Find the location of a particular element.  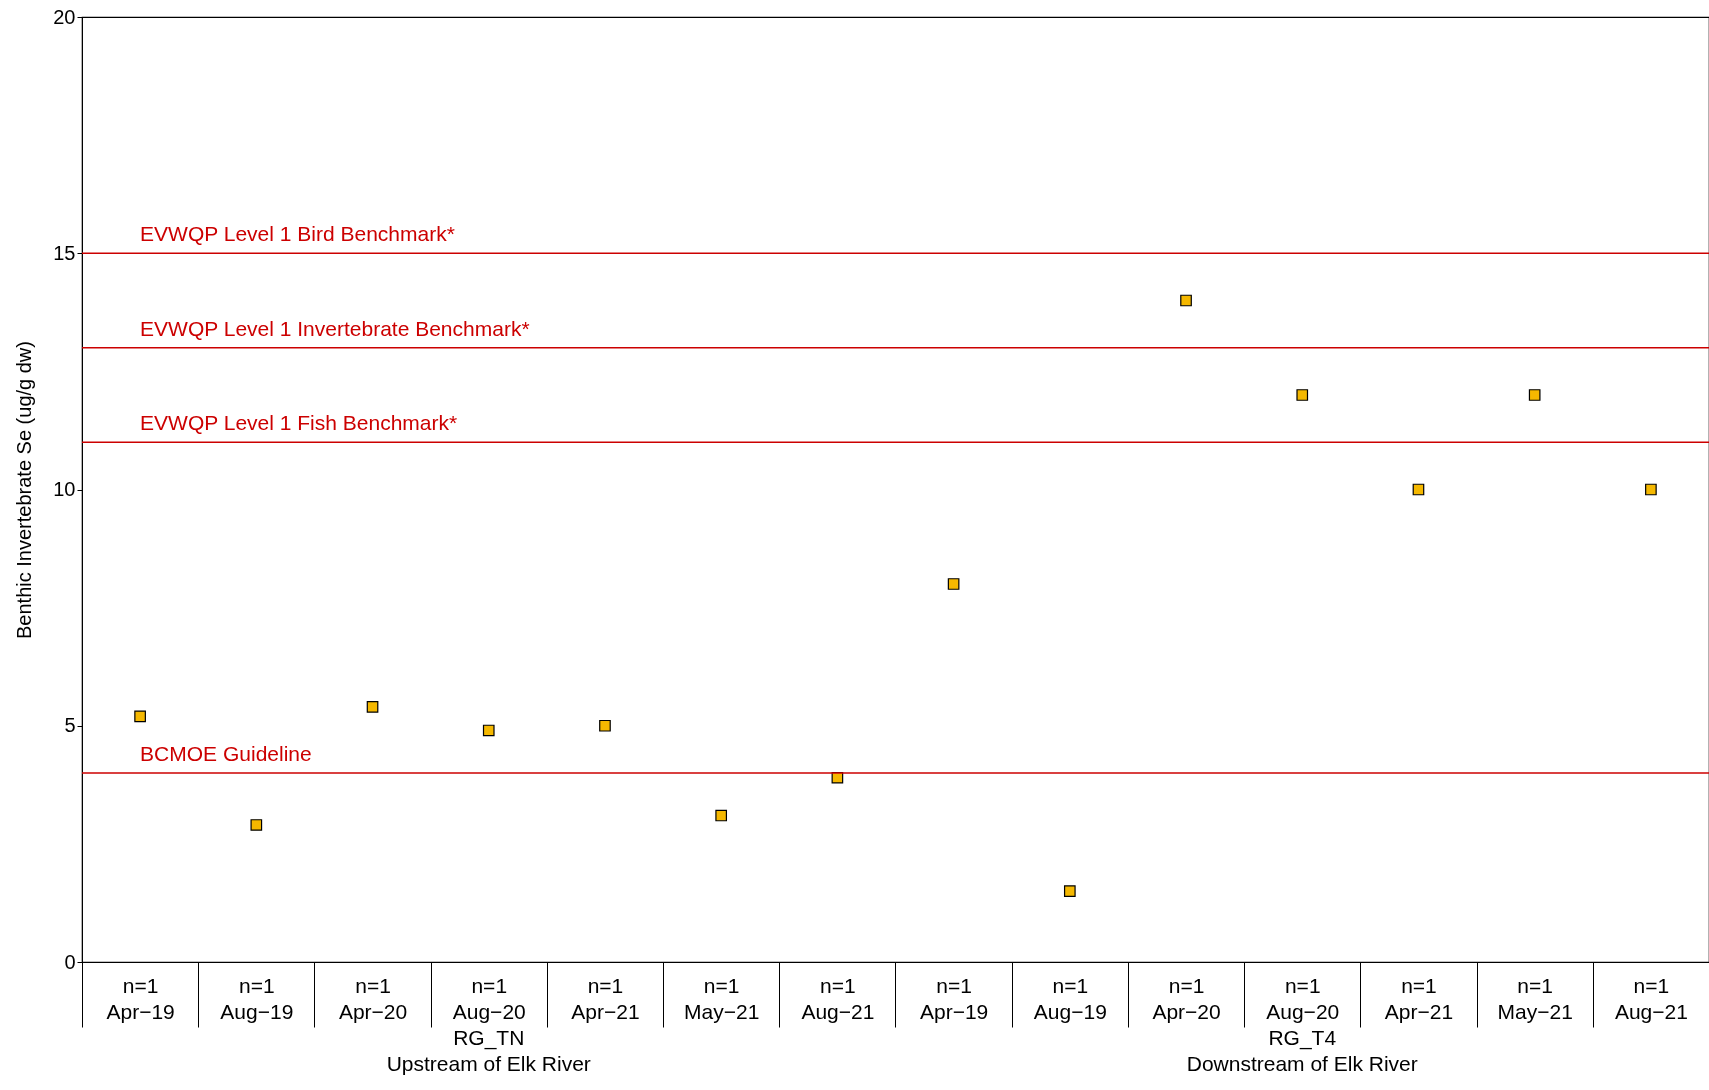

y-tick-label: 0 is located at coordinates (70, 961).